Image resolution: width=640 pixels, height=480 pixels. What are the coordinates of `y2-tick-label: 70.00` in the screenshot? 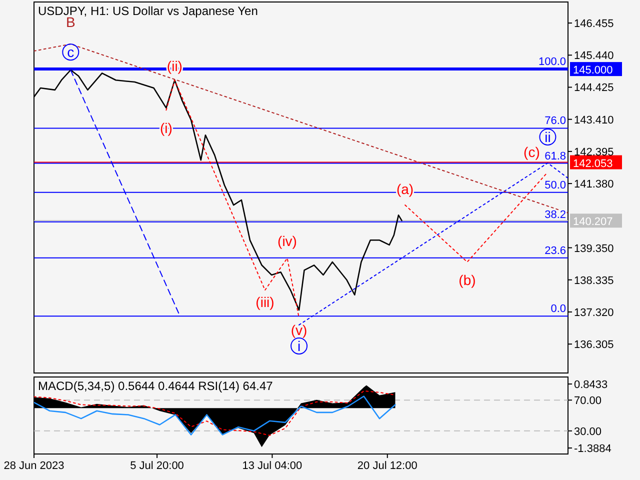 It's located at (588, 401).